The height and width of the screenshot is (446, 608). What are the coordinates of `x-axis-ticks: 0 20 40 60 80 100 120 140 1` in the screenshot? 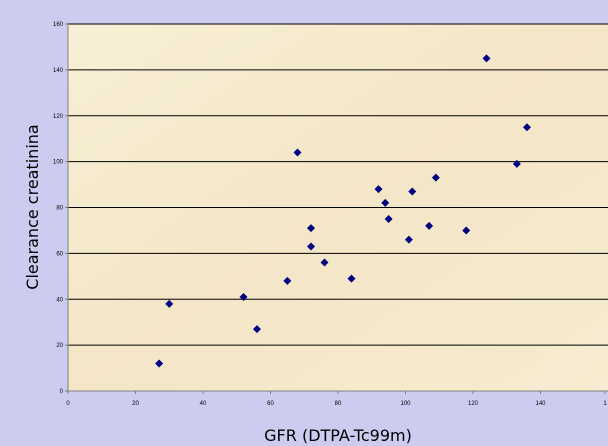 It's located at (336, 399).